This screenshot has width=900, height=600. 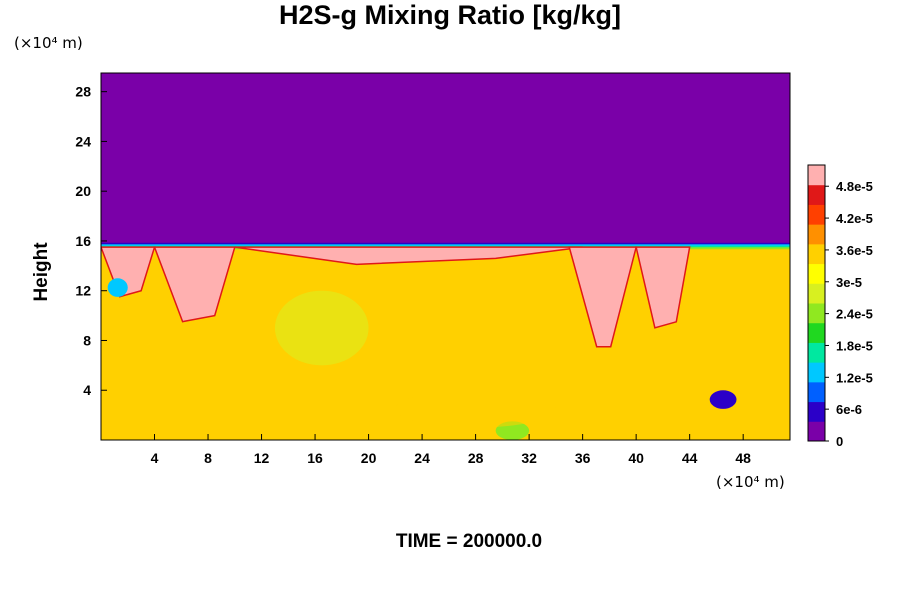 What do you see at coordinates (854, 250) in the screenshot?
I see `colorbar-tick-label: 3.6e-5` at bounding box center [854, 250].